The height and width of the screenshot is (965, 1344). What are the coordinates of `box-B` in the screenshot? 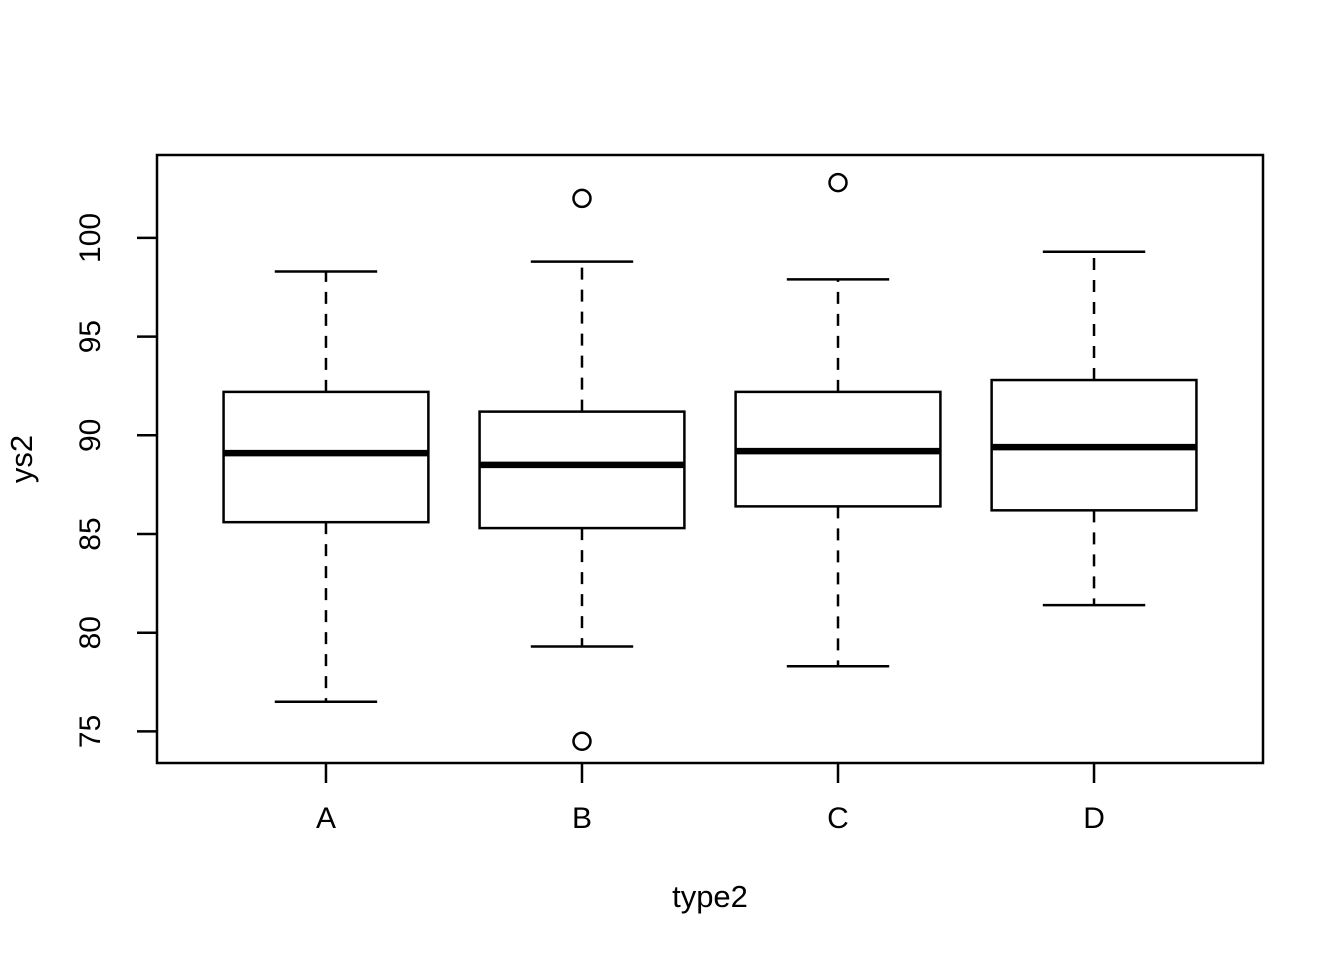 It's located at (582, 470).